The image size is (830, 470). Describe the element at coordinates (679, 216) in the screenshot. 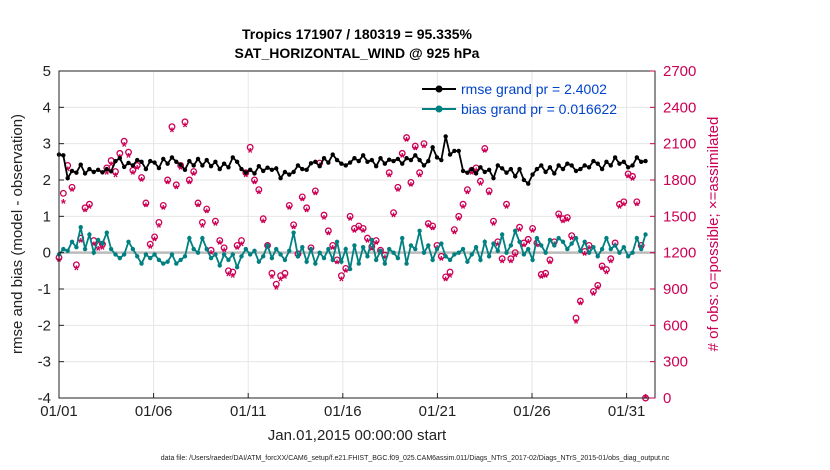

I see `y-right-tick-label: 1500` at that location.